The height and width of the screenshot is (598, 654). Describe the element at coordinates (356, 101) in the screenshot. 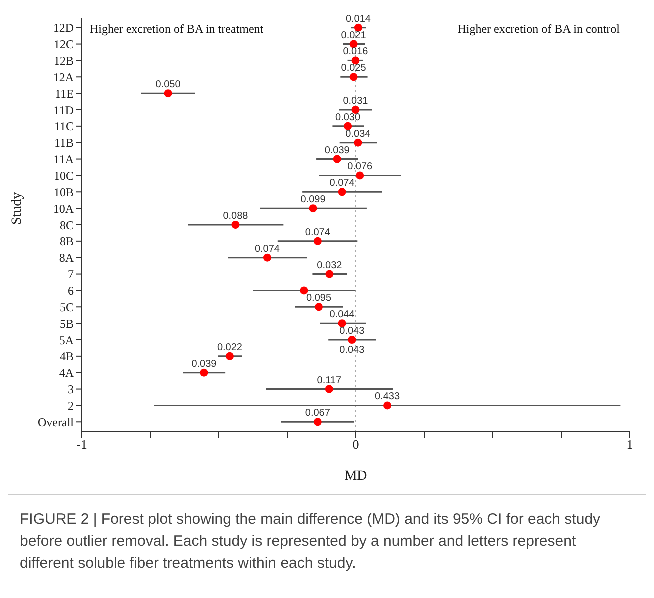

I see `annotation: 0.031` at that location.